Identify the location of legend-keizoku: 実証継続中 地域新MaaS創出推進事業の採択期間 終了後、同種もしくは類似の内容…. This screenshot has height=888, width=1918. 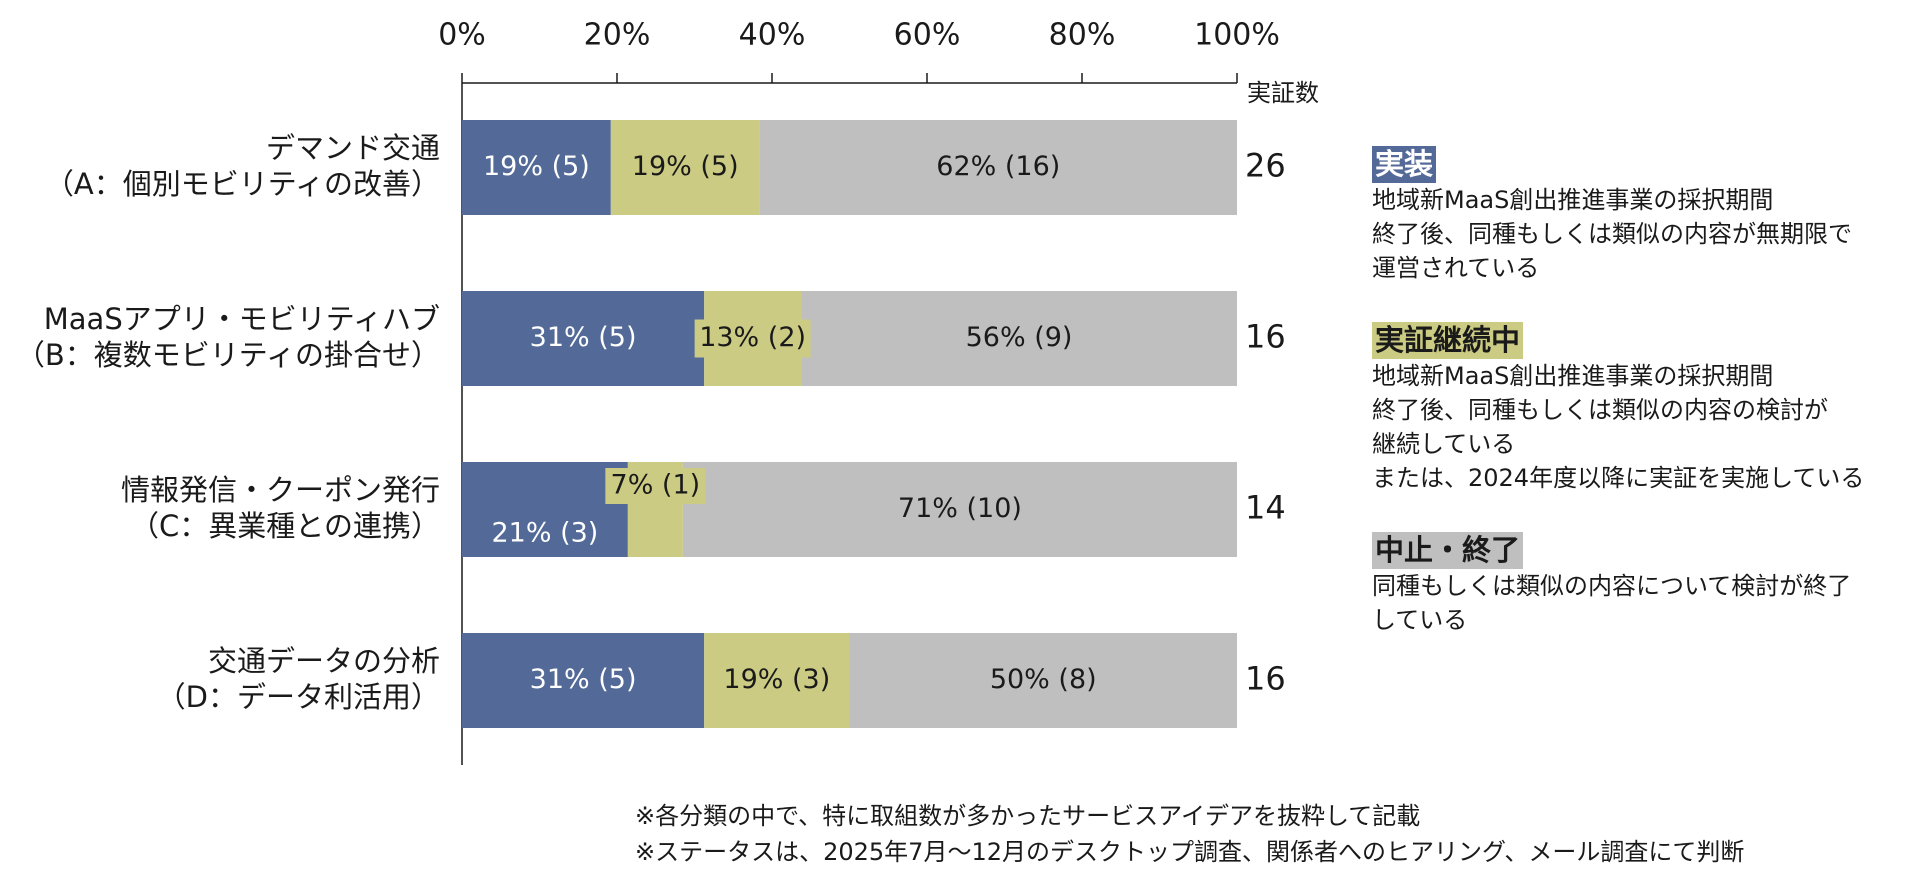
(1618, 408).